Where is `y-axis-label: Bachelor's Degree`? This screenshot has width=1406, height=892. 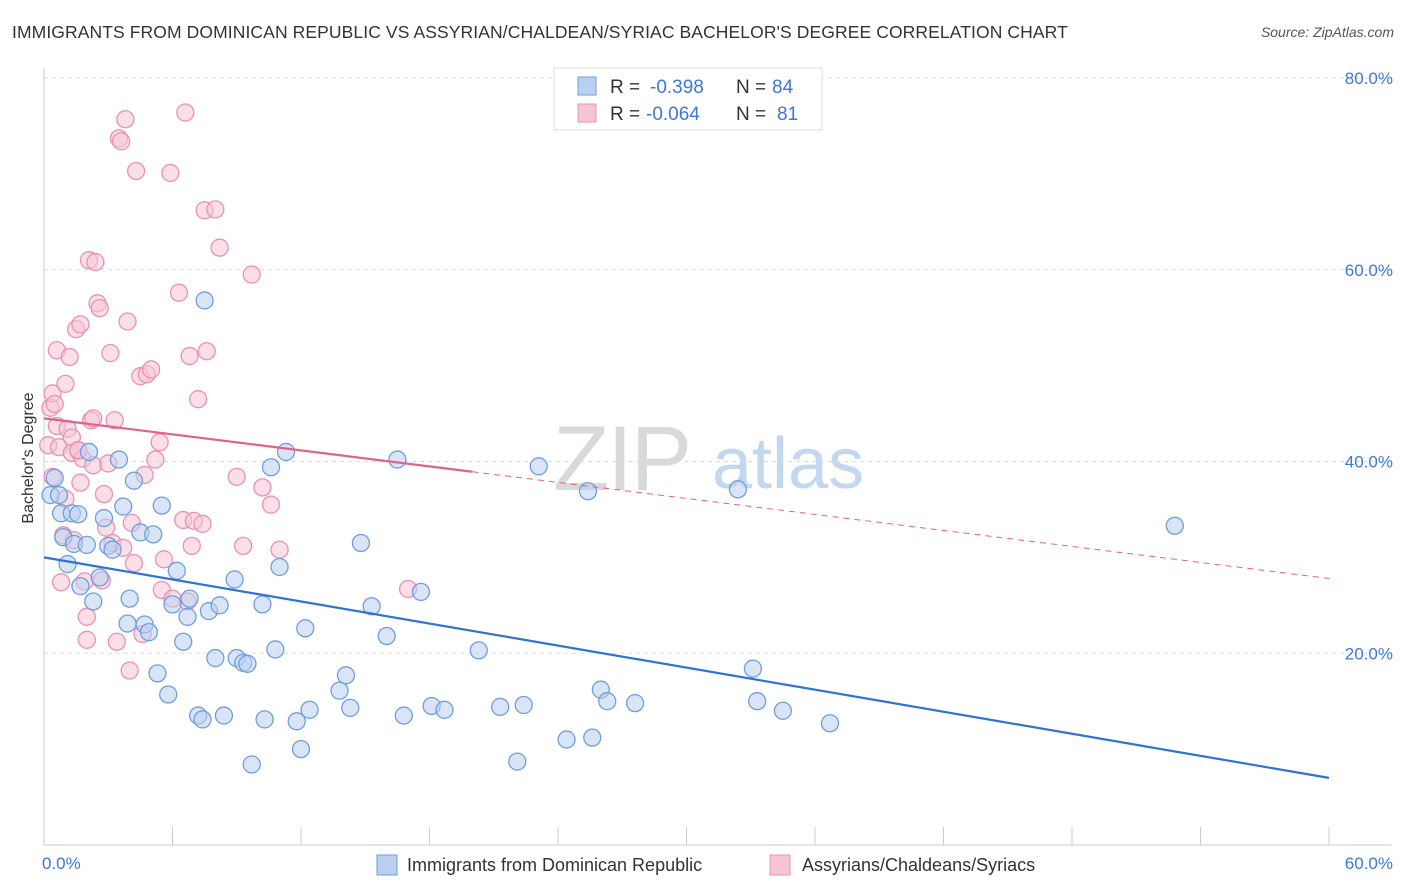
y-axis-label: Bachelor's Degree is located at coordinates (28, 457).